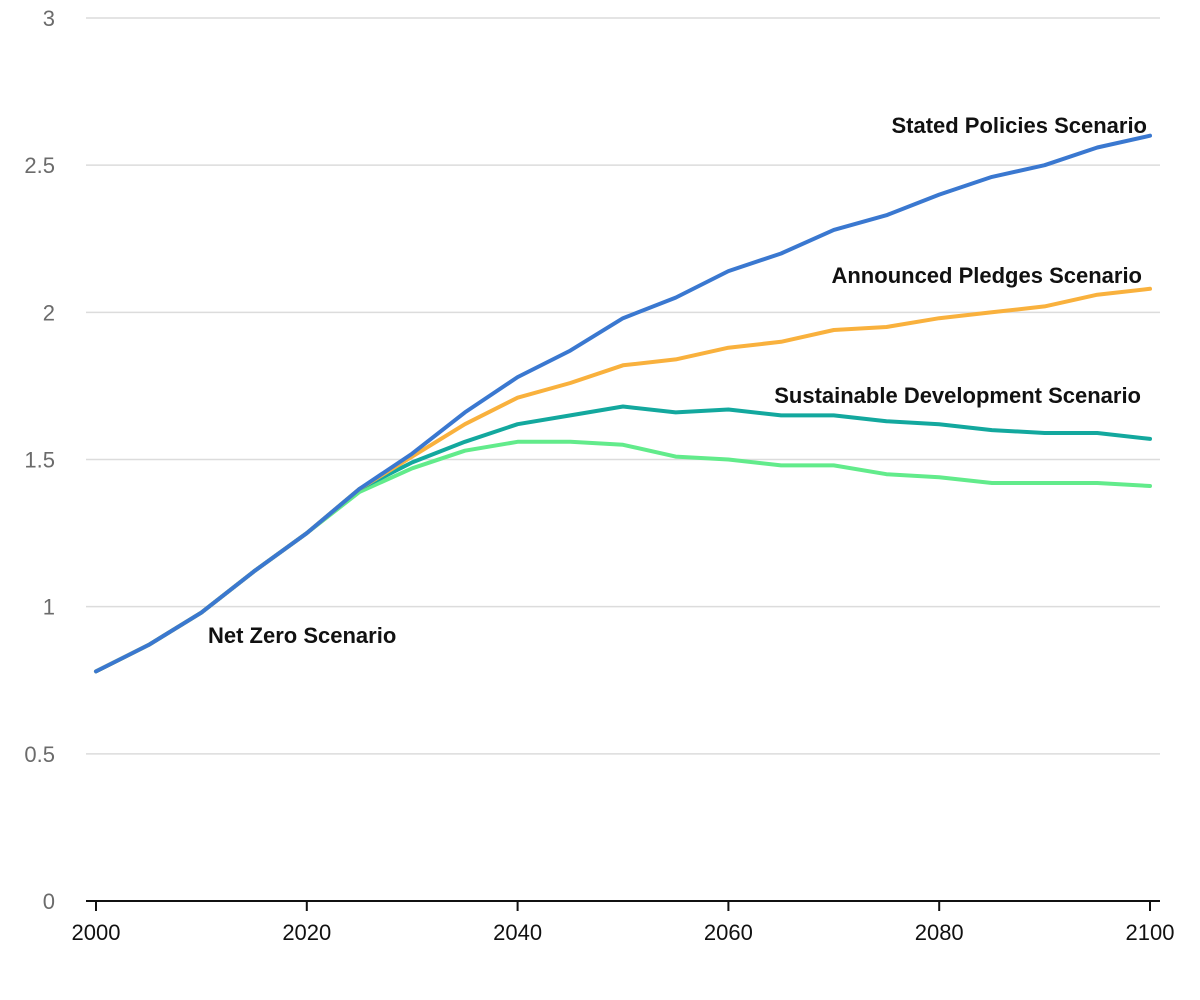  What do you see at coordinates (39, 754) in the screenshot?
I see `y-tick-label: 0.5` at bounding box center [39, 754].